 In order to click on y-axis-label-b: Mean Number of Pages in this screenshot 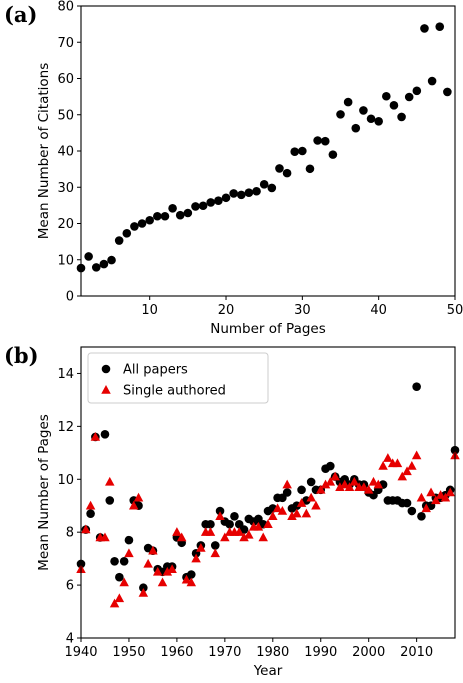, I will do `click(44, 492)`.